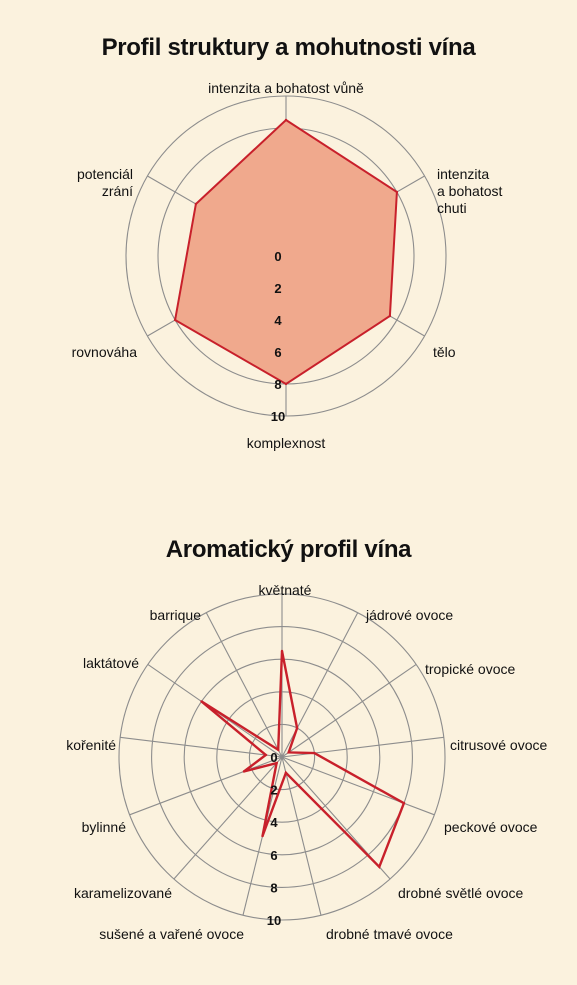 The image size is (577, 985). I want to click on axis-label: bylinné, so click(104, 827).